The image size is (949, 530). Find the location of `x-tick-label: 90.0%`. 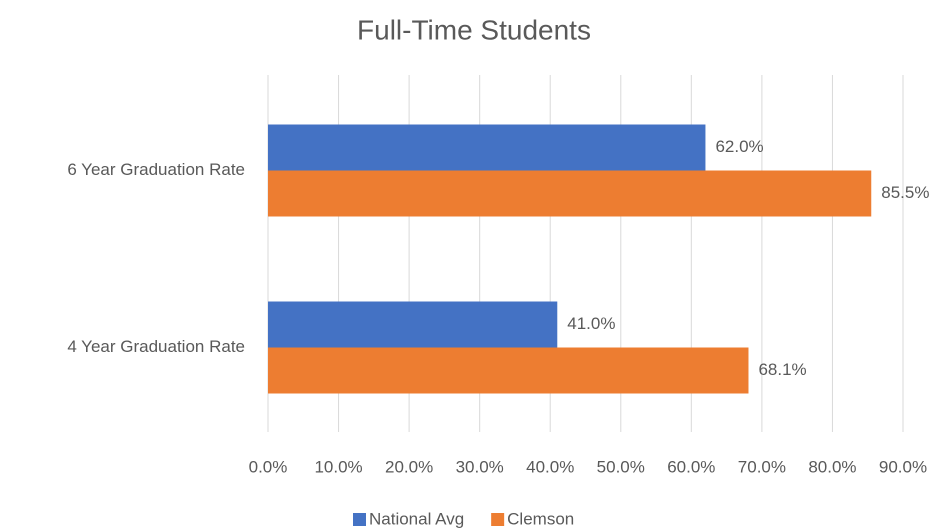

x-tick-label: 90.0% is located at coordinates (903, 466).